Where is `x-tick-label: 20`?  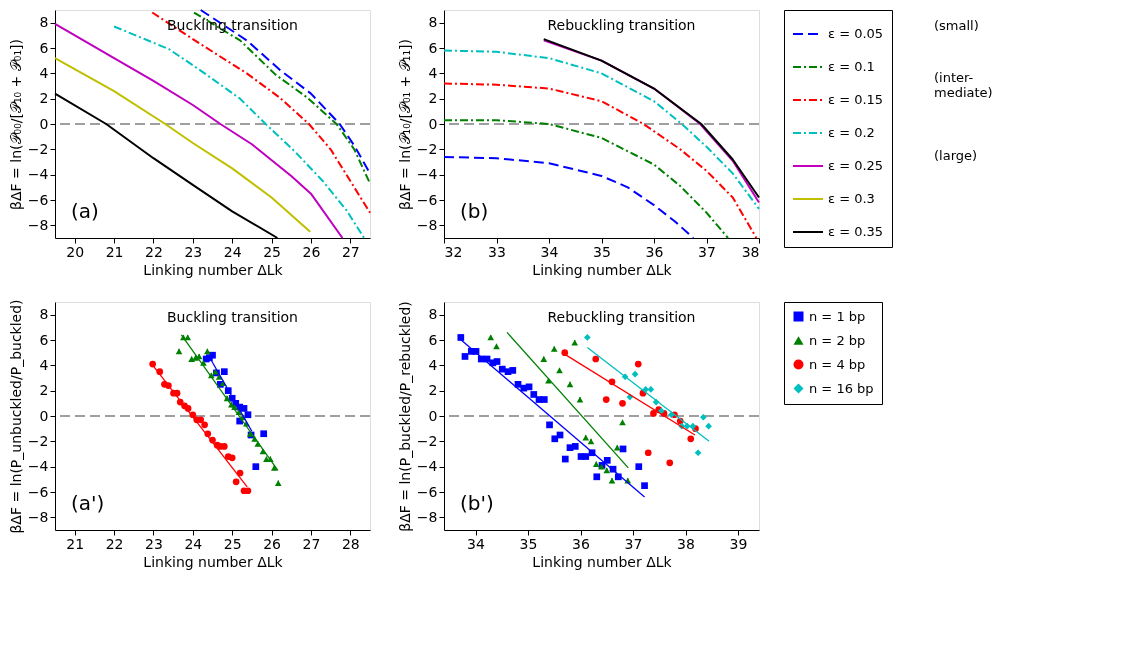
x-tick-label: 20 is located at coordinates (75, 251).